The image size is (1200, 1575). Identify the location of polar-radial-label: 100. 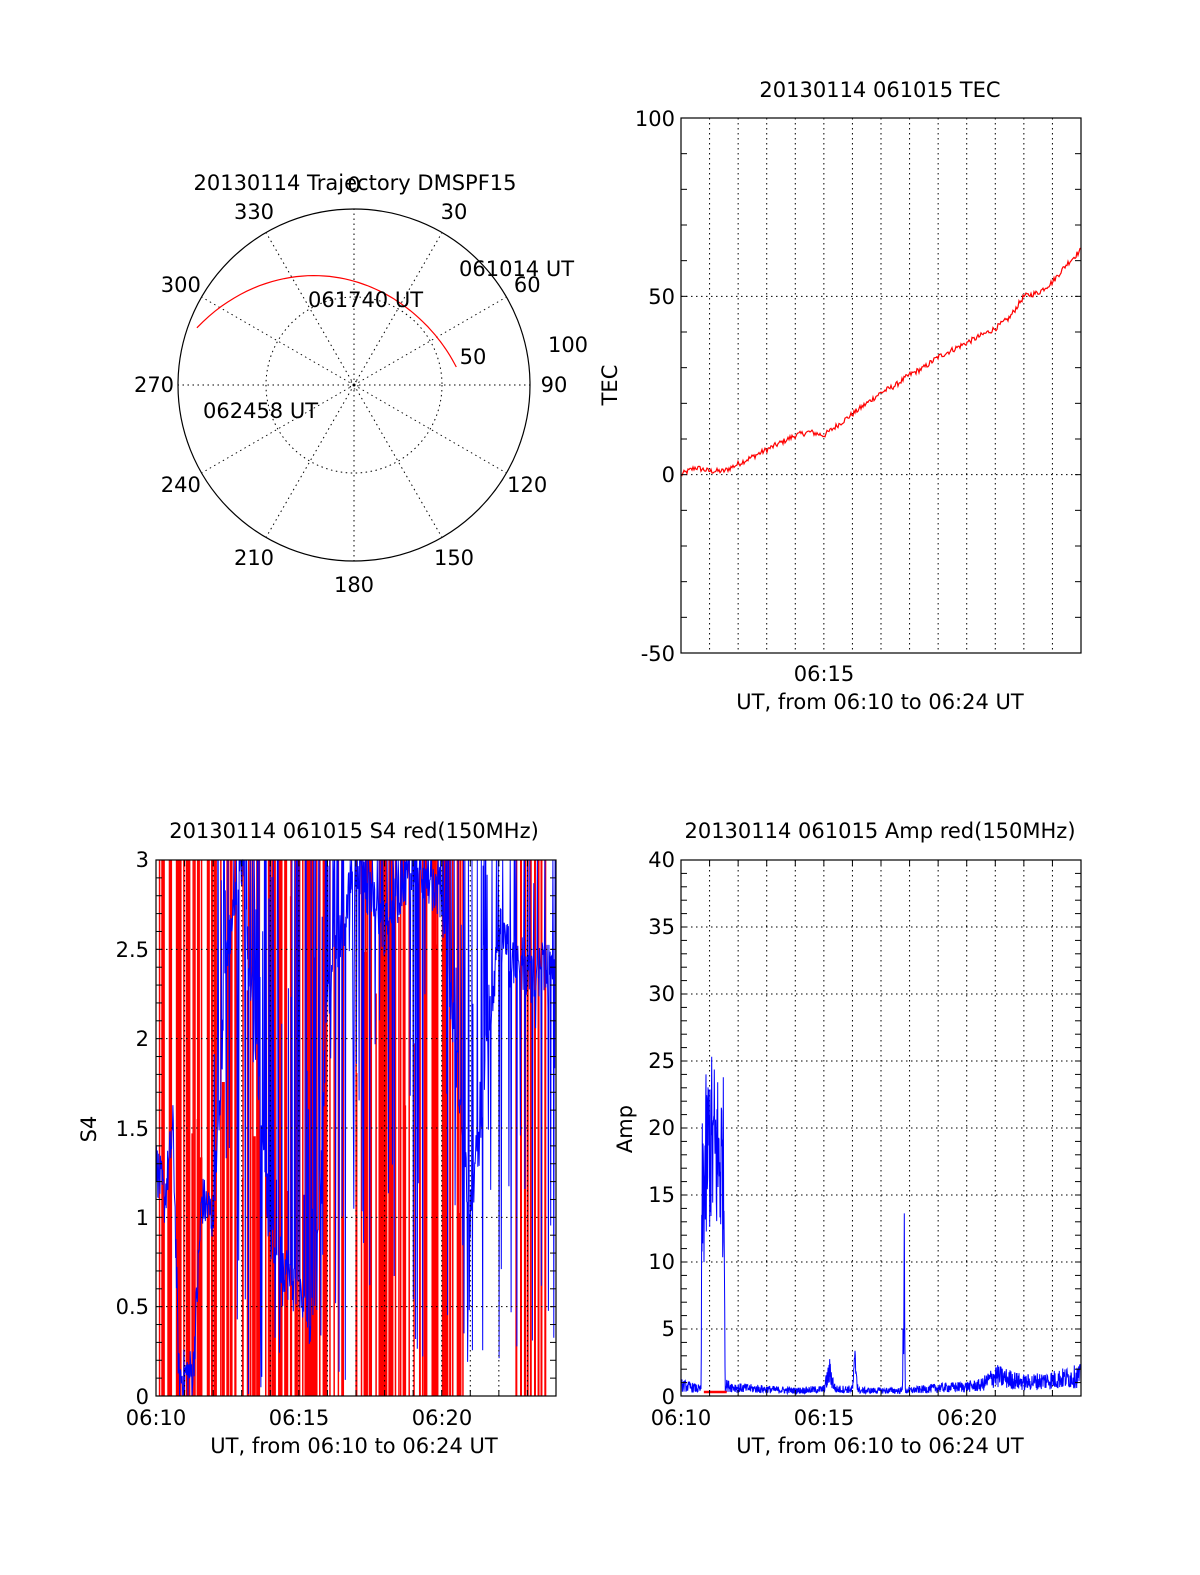
(568, 345).